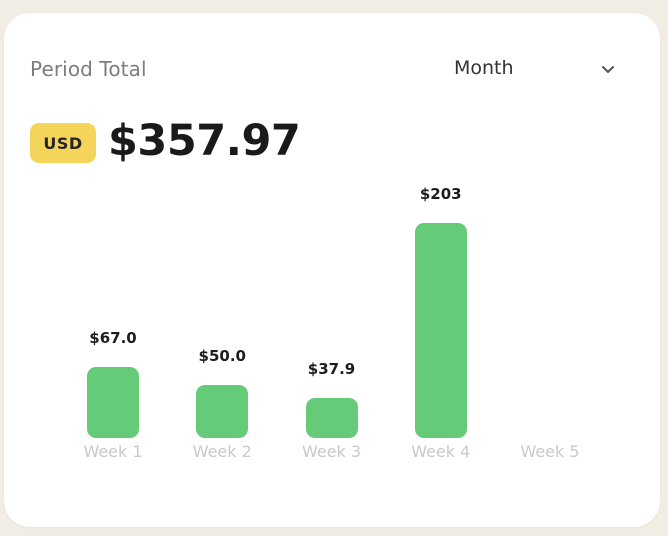  What do you see at coordinates (63, 143) in the screenshot?
I see `currency-badge: USD` at bounding box center [63, 143].